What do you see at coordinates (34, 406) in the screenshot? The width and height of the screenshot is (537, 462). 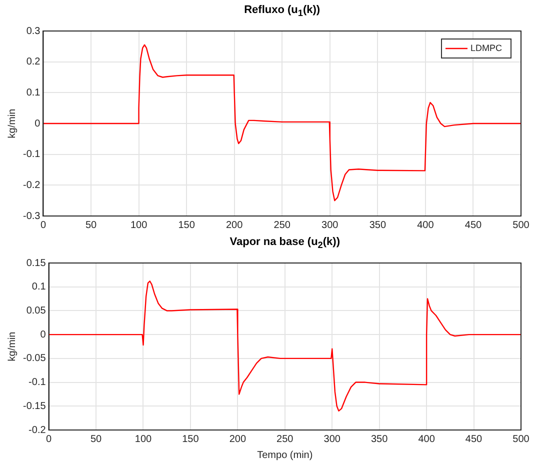 I see `y-tick-label: -0.15` at bounding box center [34, 406].